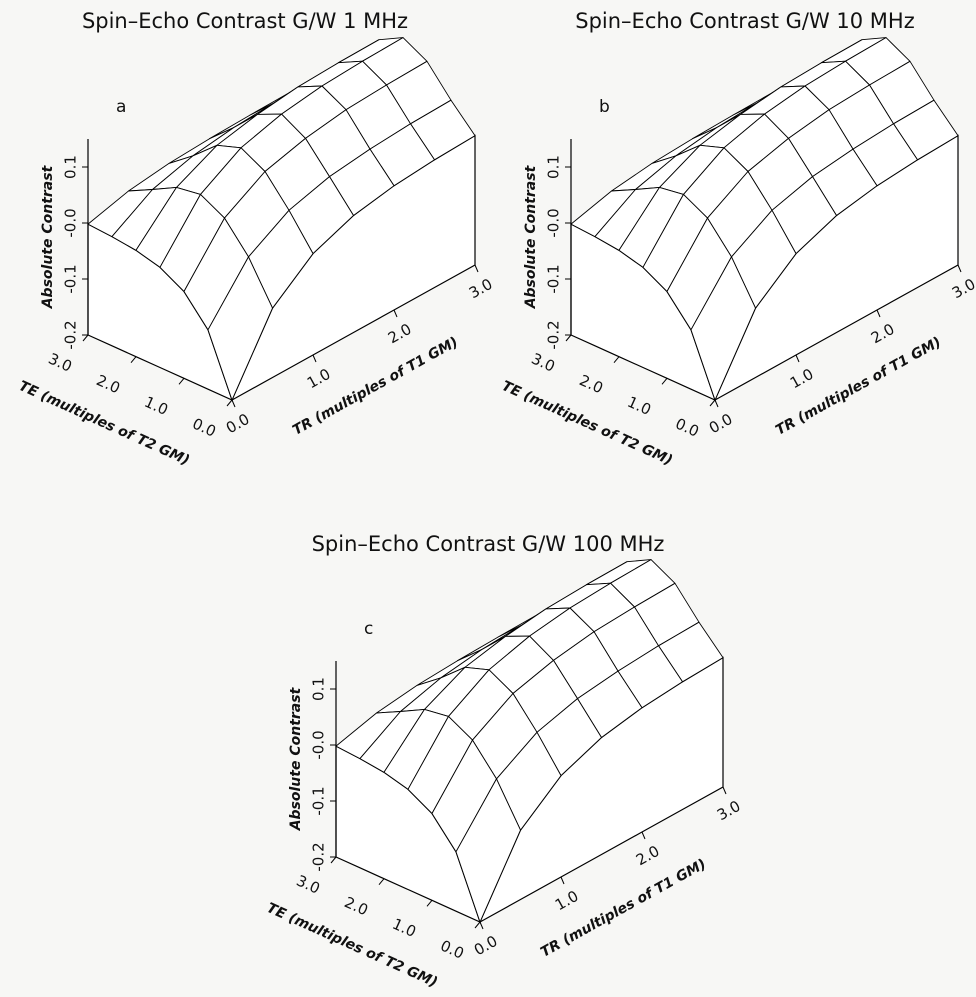 This screenshot has height=997, width=976. I want to click on panel-label: a, so click(121, 107).